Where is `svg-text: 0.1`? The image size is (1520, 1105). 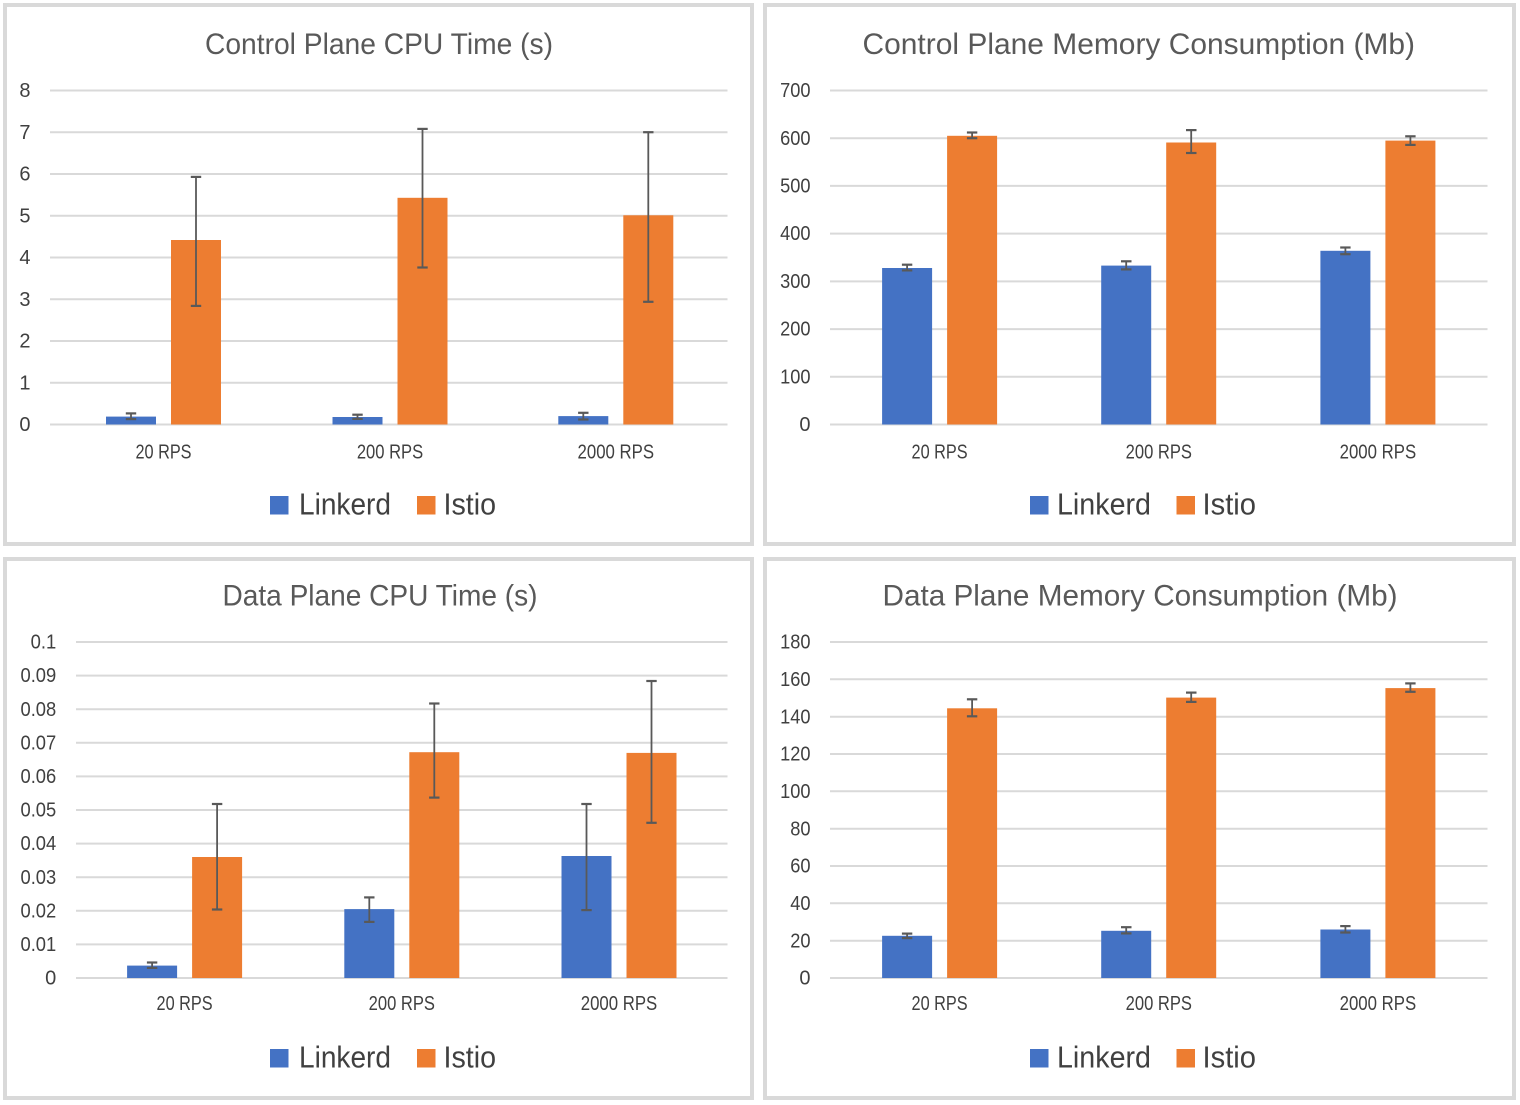 svg-text: 0.1 is located at coordinates (44, 643).